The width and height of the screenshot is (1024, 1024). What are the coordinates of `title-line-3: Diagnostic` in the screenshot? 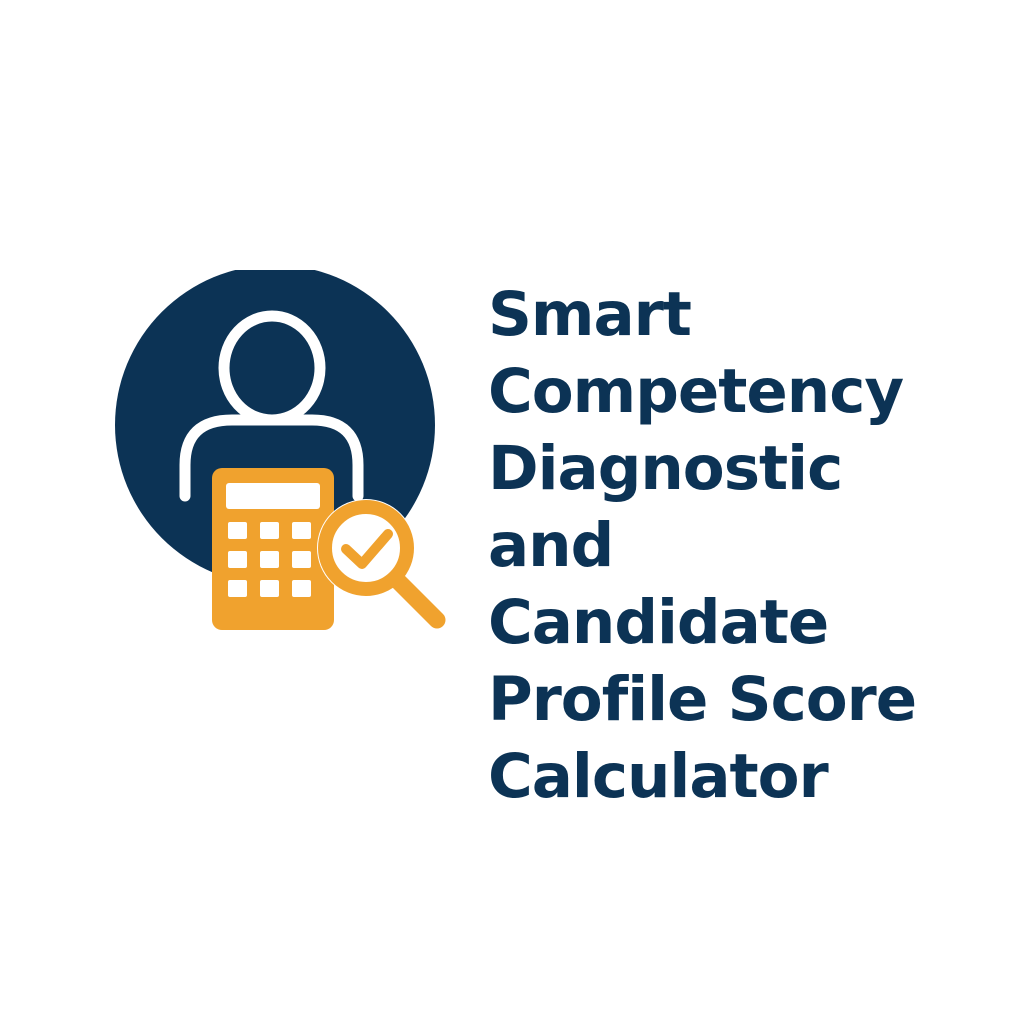 It's located at (665, 468).